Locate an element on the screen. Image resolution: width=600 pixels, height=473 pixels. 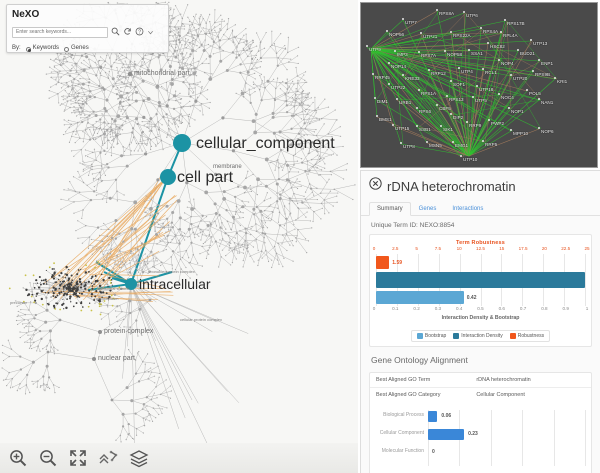
chevron-down-icon is located at coordinates (150, 32).